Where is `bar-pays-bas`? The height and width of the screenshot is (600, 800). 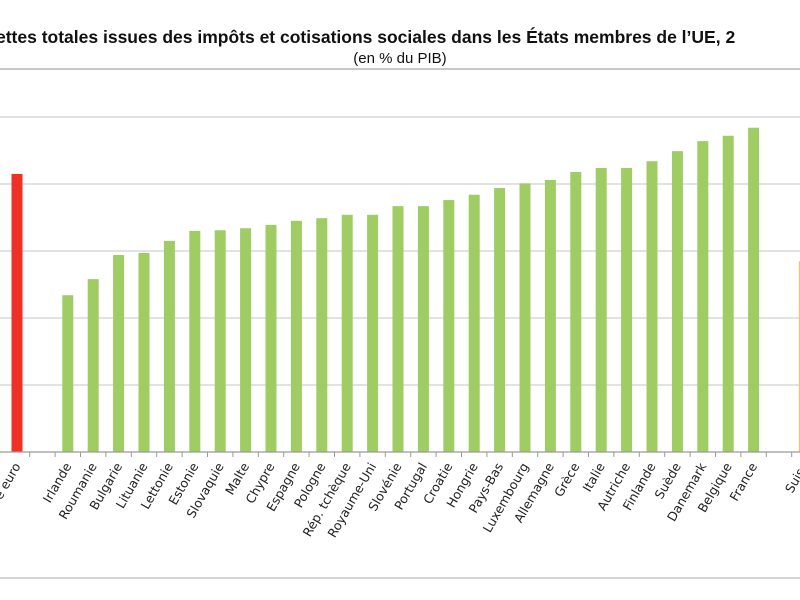 bar-pays-bas is located at coordinates (500, 320).